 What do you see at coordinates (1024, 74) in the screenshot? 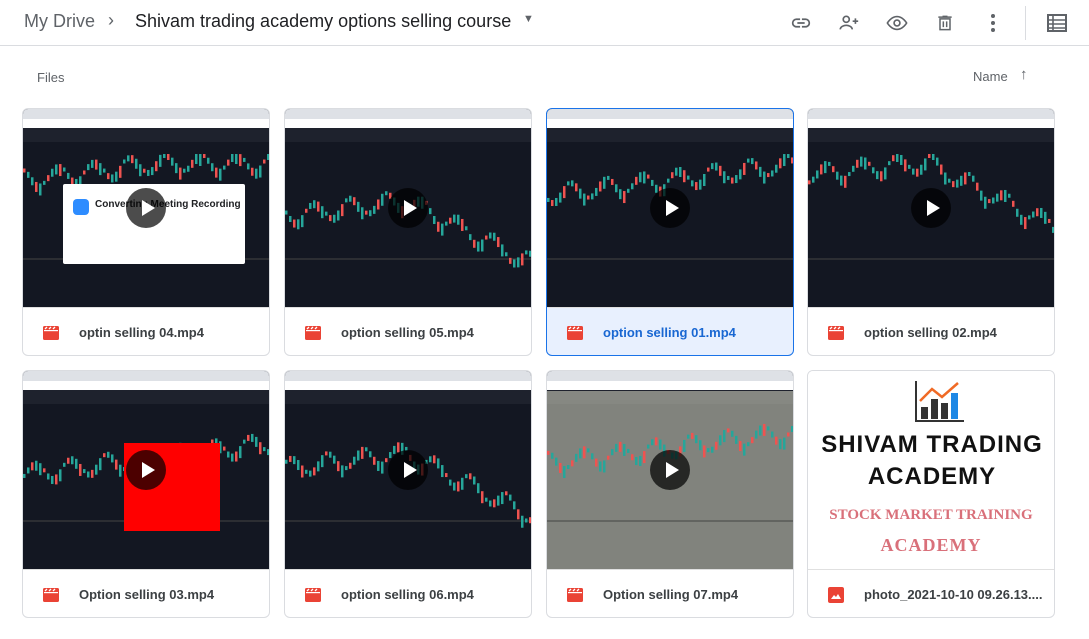
I see `sort-ascending-arrow-icon: ↑` at bounding box center [1024, 74].